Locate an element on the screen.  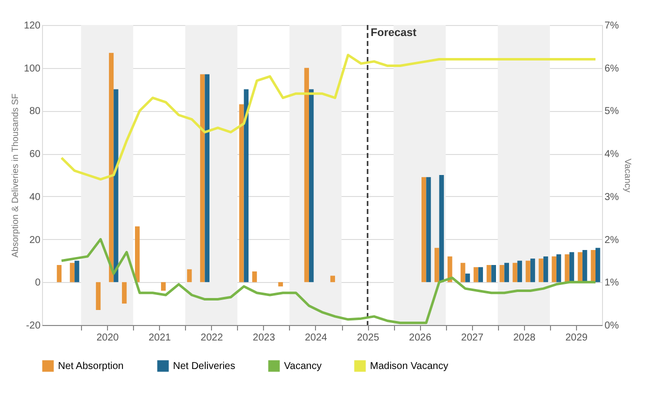
legend-label: Madison Vacancy is located at coordinates (409, 366).